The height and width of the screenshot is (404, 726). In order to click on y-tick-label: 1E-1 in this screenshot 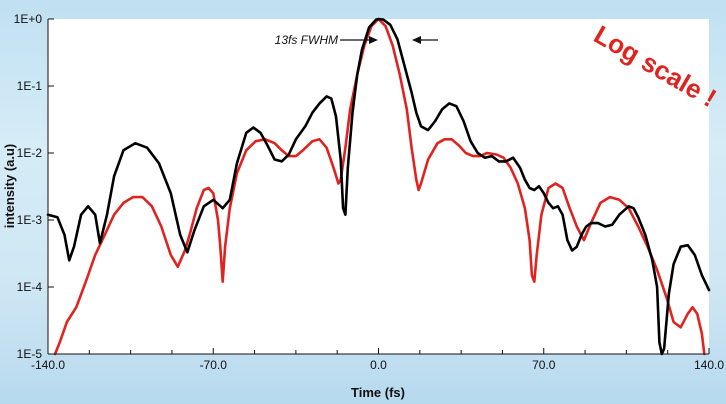, I will do `click(30, 86)`.